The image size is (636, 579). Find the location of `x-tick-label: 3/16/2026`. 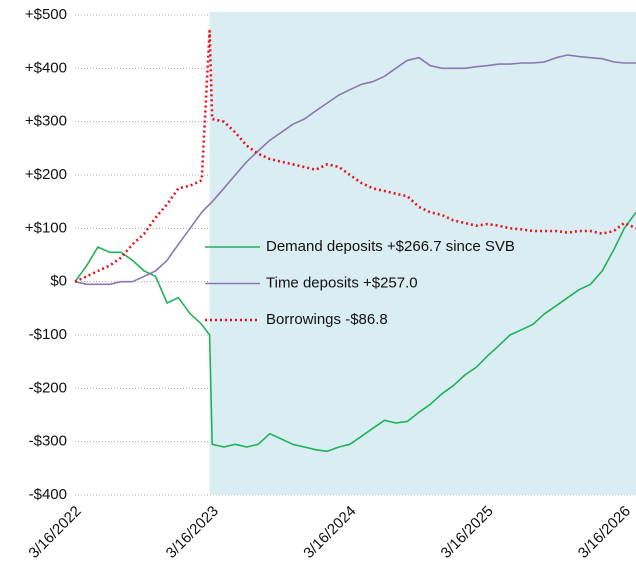

x-tick-label: 3/16/2026 is located at coordinates (604, 532).